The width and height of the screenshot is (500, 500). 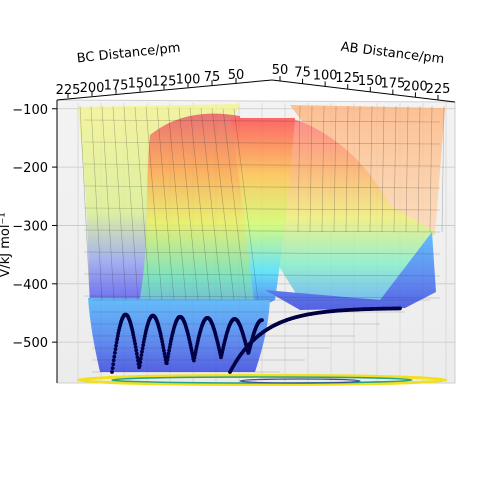 What do you see at coordinates (92, 88) in the screenshot?
I see `bc-tick-label: 200` at bounding box center [92, 88].